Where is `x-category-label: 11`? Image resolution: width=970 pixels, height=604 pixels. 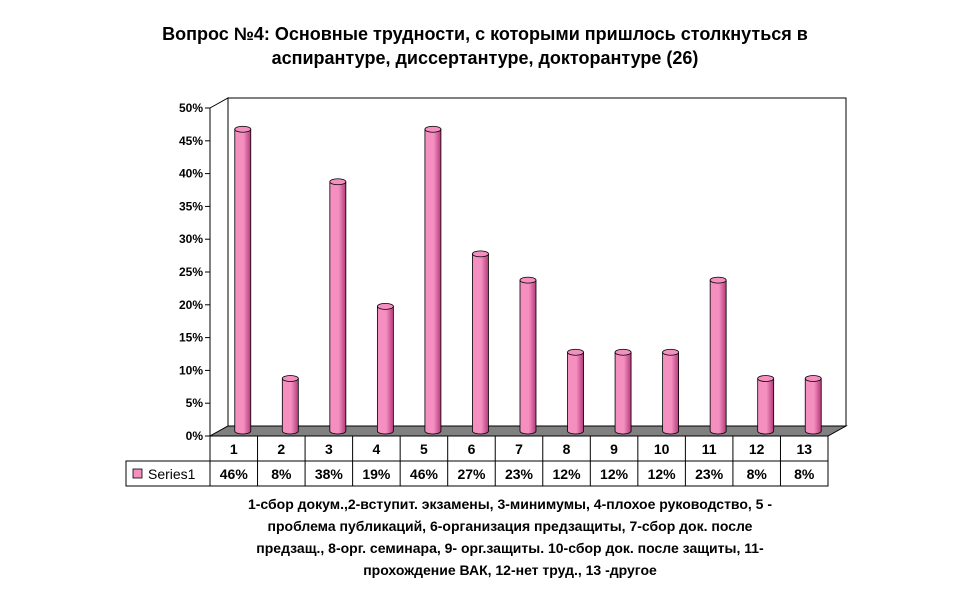
x-category-label: 11 is located at coordinates (709, 449).